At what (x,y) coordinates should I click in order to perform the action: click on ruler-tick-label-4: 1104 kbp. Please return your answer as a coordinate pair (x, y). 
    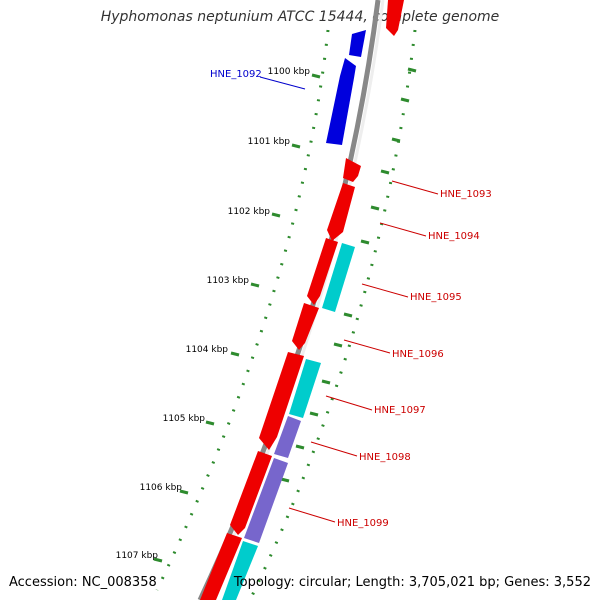
    Looking at the image, I should click on (207, 350).